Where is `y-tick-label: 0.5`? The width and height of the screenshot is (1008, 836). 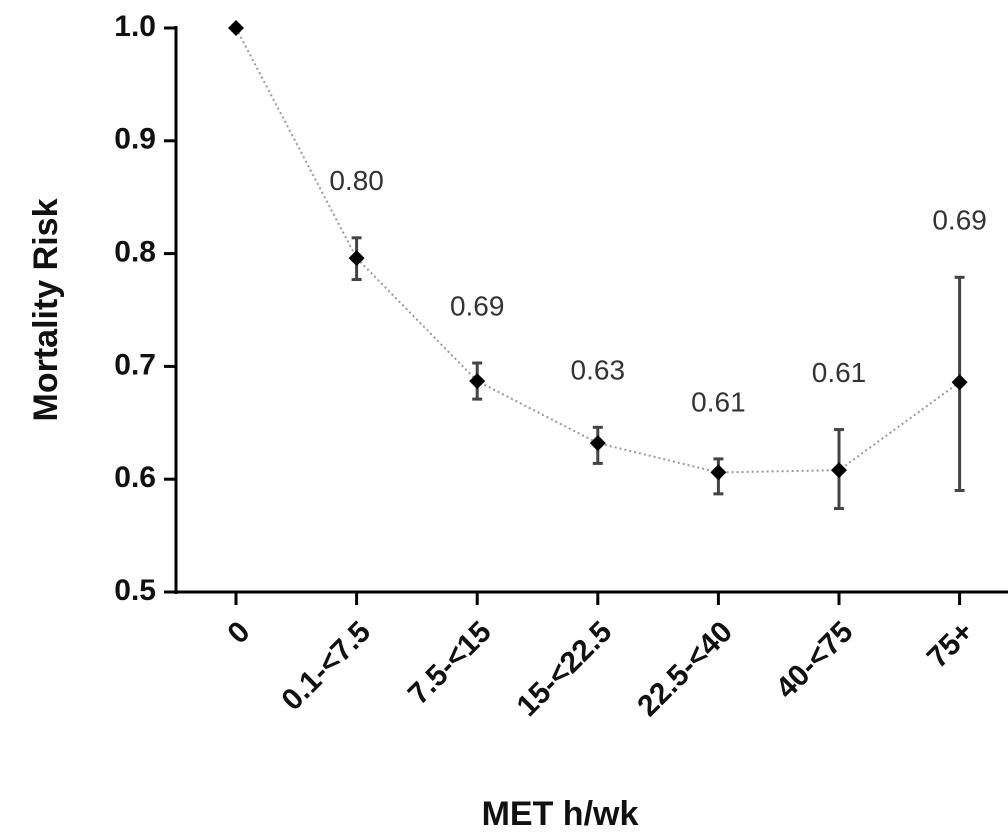
y-tick-label: 0.5 is located at coordinates (135, 590).